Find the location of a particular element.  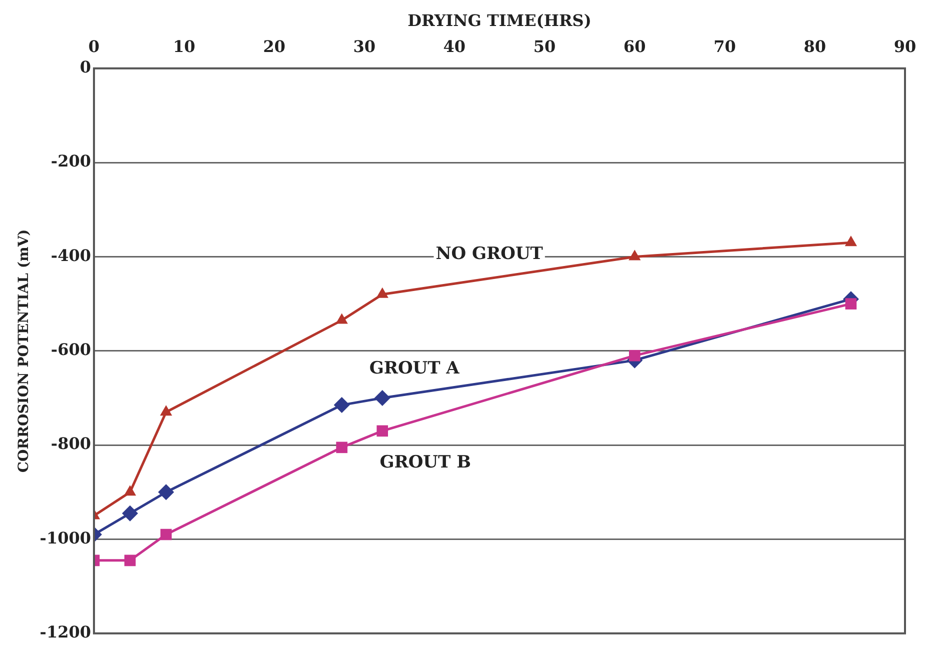

x-tick-label: 40 is located at coordinates (454, 46).